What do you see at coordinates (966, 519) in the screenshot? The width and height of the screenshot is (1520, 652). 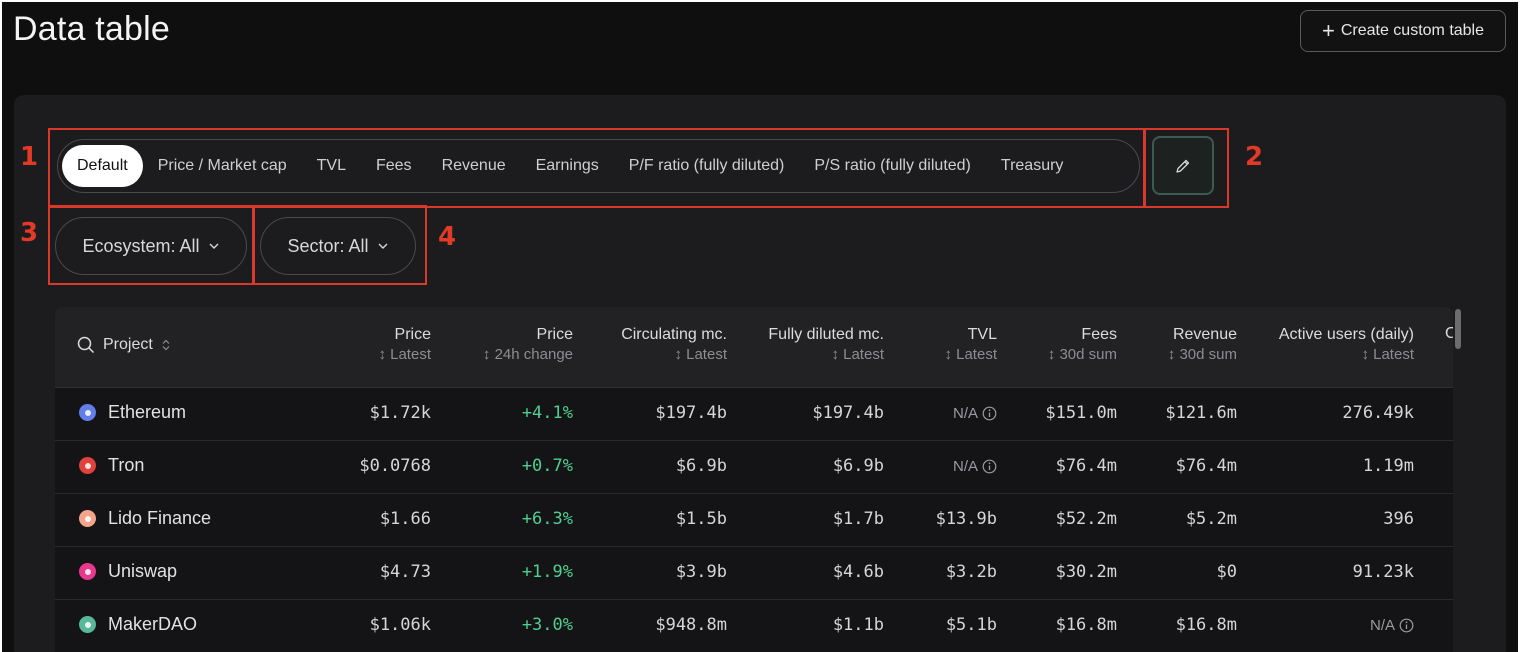 I see `tvl-cell: $13.9b` at bounding box center [966, 519].